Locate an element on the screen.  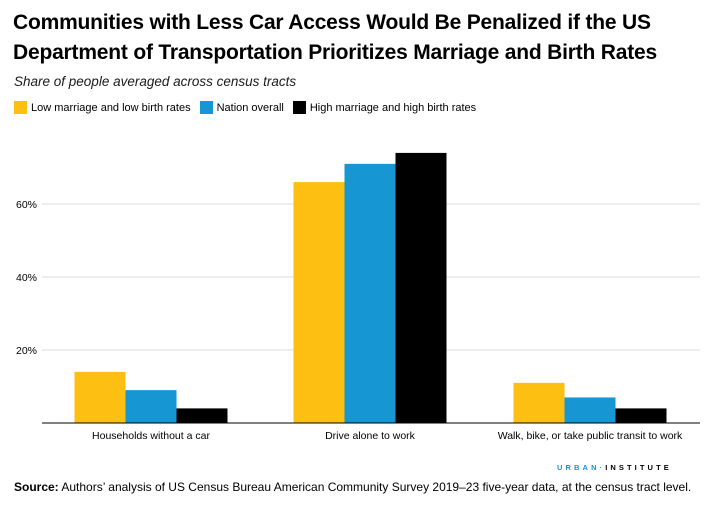
urban-institute-logo: URBAN·INSTITUTE is located at coordinates (614, 467).